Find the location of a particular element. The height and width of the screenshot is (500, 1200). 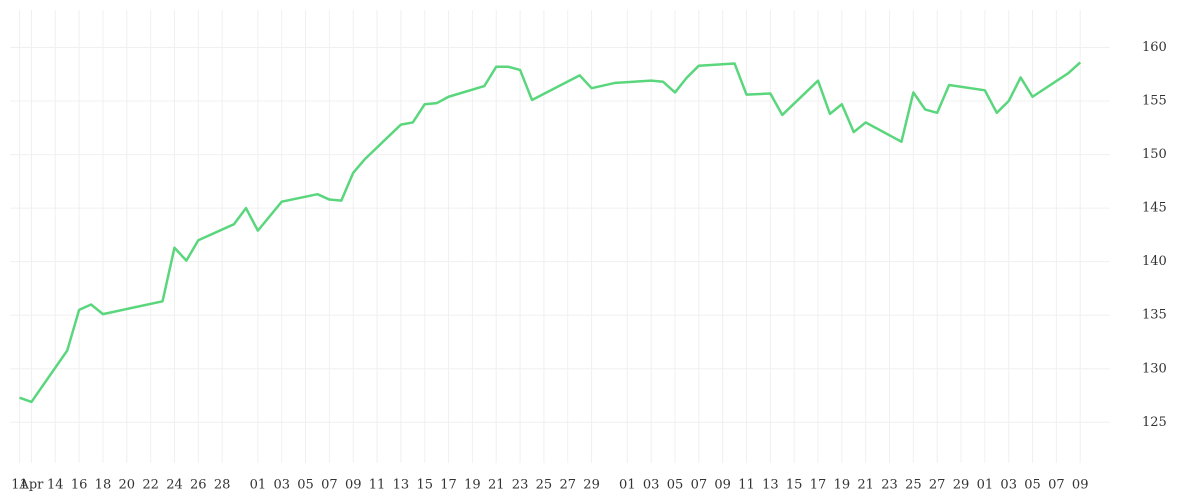

y-tick-label: 135 is located at coordinates (1154, 315).